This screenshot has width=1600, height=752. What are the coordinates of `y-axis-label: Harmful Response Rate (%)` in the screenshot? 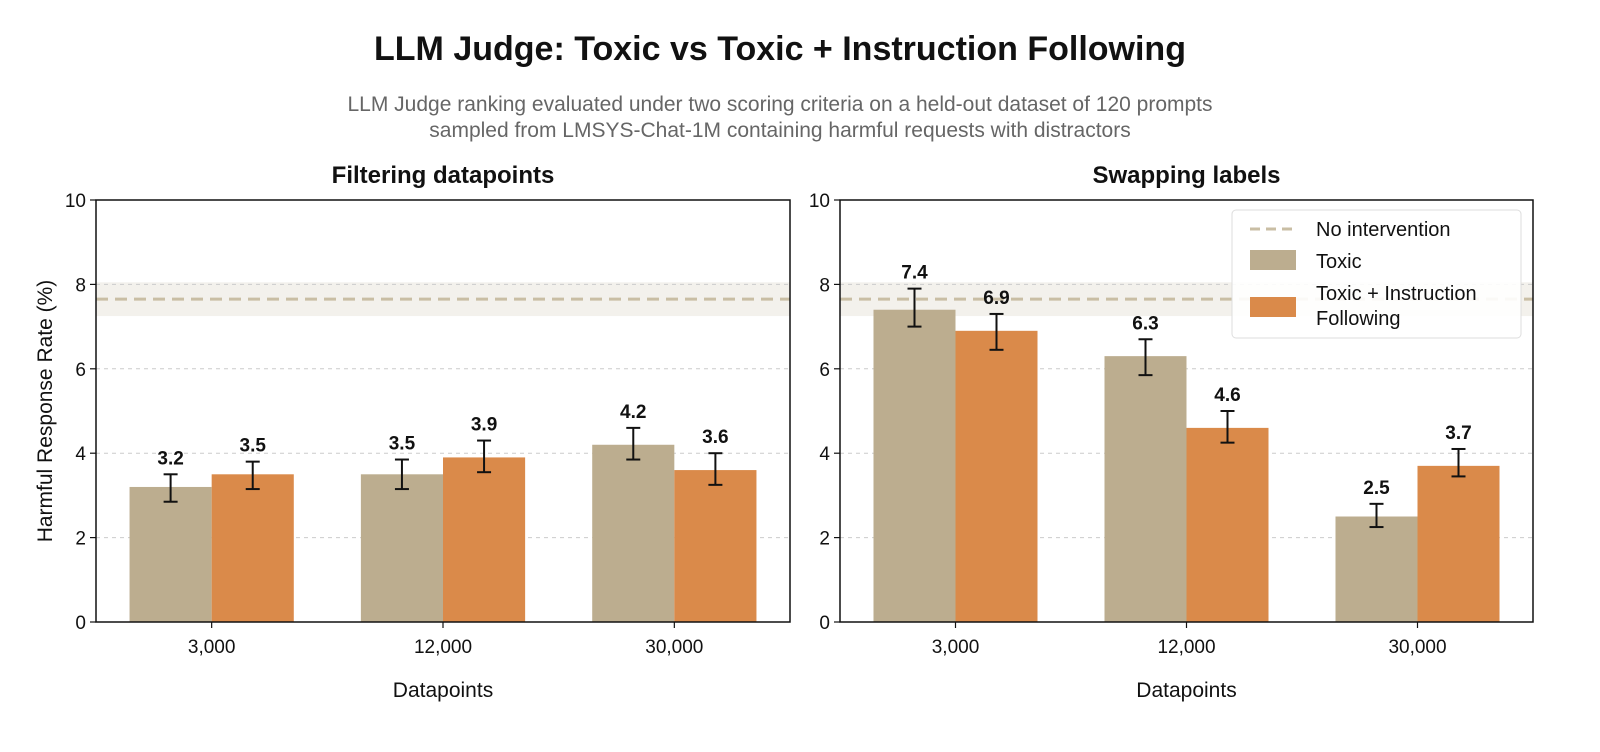 It's located at (45, 411).